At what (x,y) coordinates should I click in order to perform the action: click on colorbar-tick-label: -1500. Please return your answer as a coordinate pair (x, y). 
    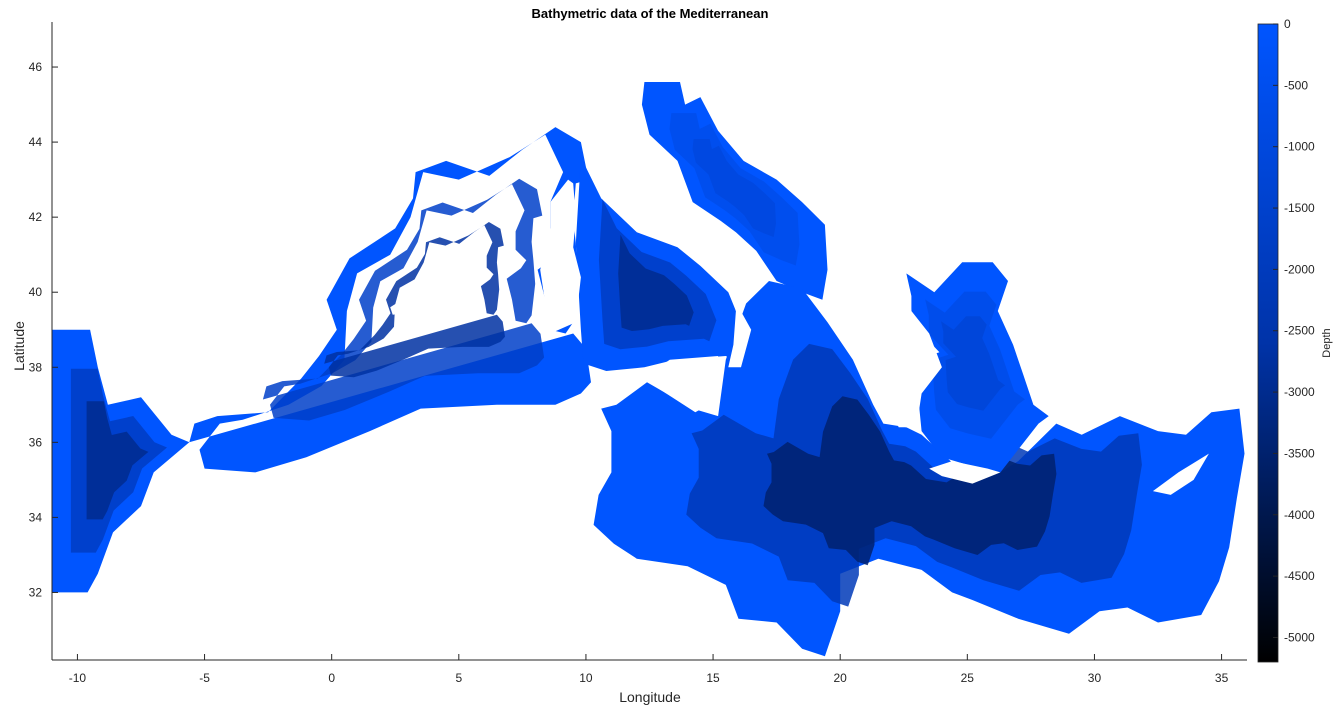
    Looking at the image, I should click on (1299, 208).